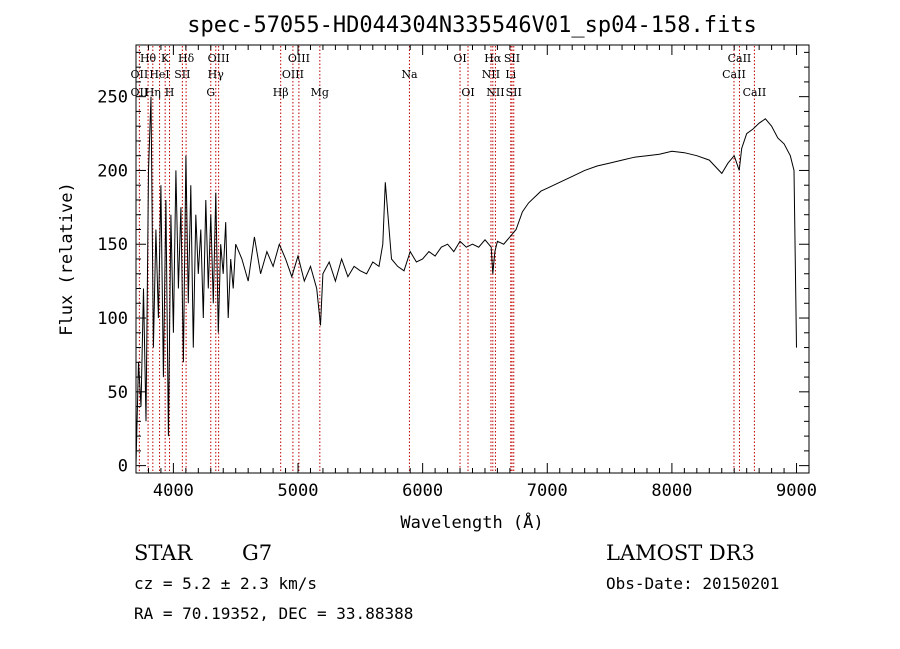  What do you see at coordinates (170, 92) in the screenshot?
I see `spectral-line-label: H` at bounding box center [170, 92].